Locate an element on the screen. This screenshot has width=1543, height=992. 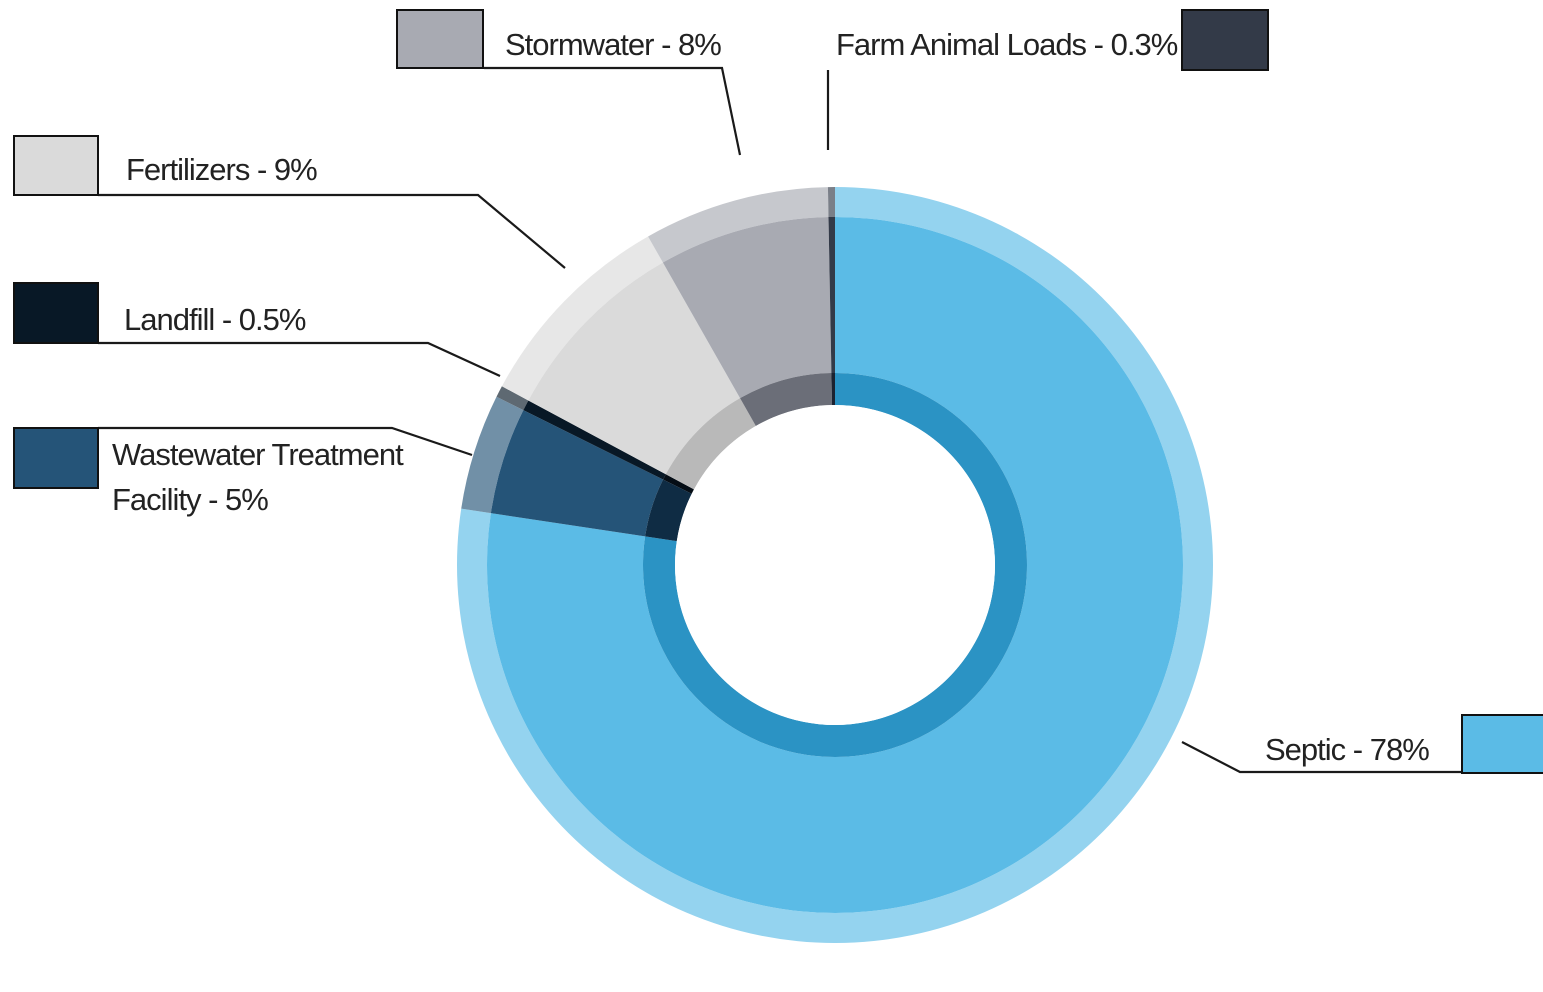
leader-line-septic is located at coordinates (1321, 757).